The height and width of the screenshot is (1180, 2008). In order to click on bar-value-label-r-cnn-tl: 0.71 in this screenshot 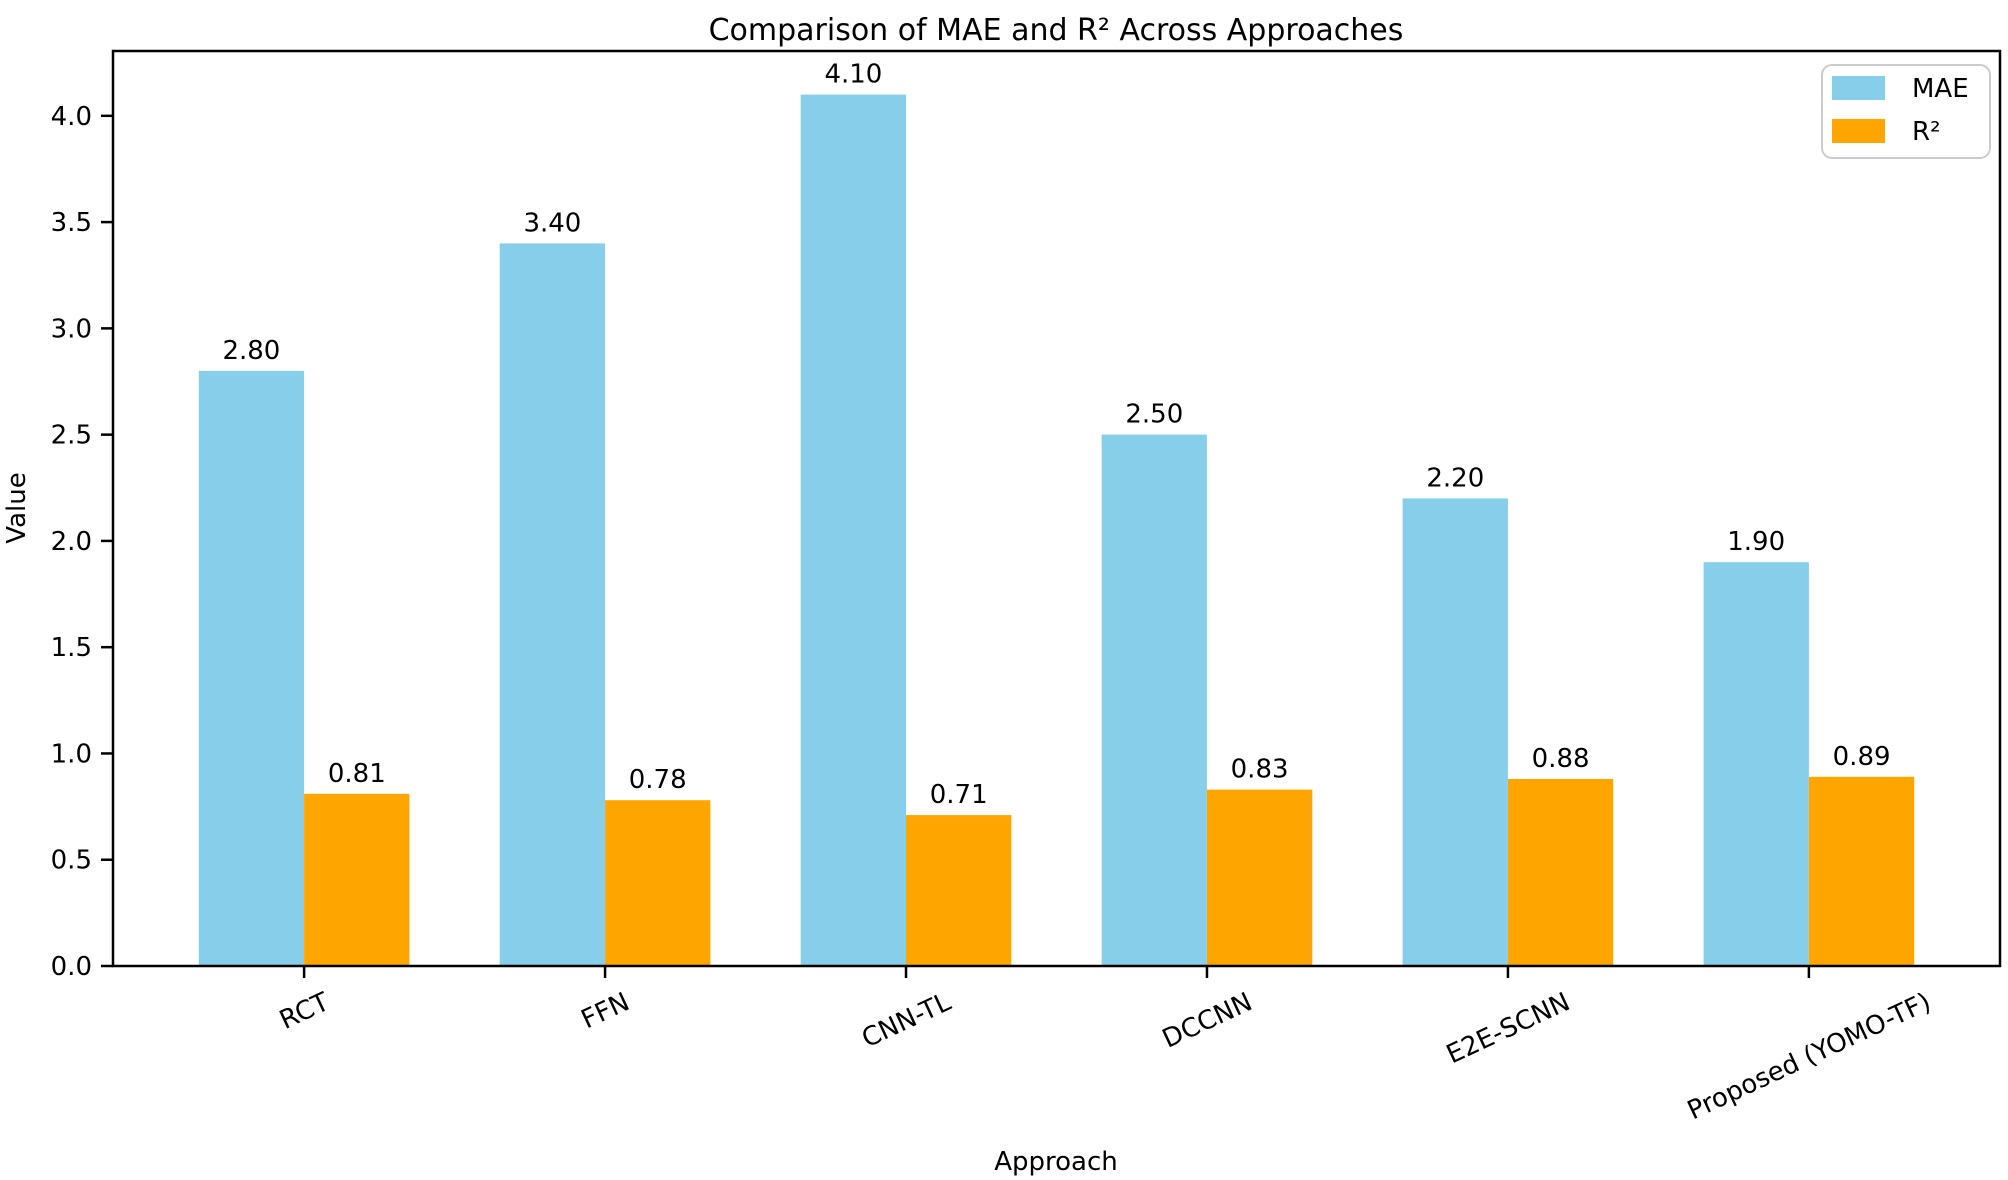, I will do `click(959, 795)`.